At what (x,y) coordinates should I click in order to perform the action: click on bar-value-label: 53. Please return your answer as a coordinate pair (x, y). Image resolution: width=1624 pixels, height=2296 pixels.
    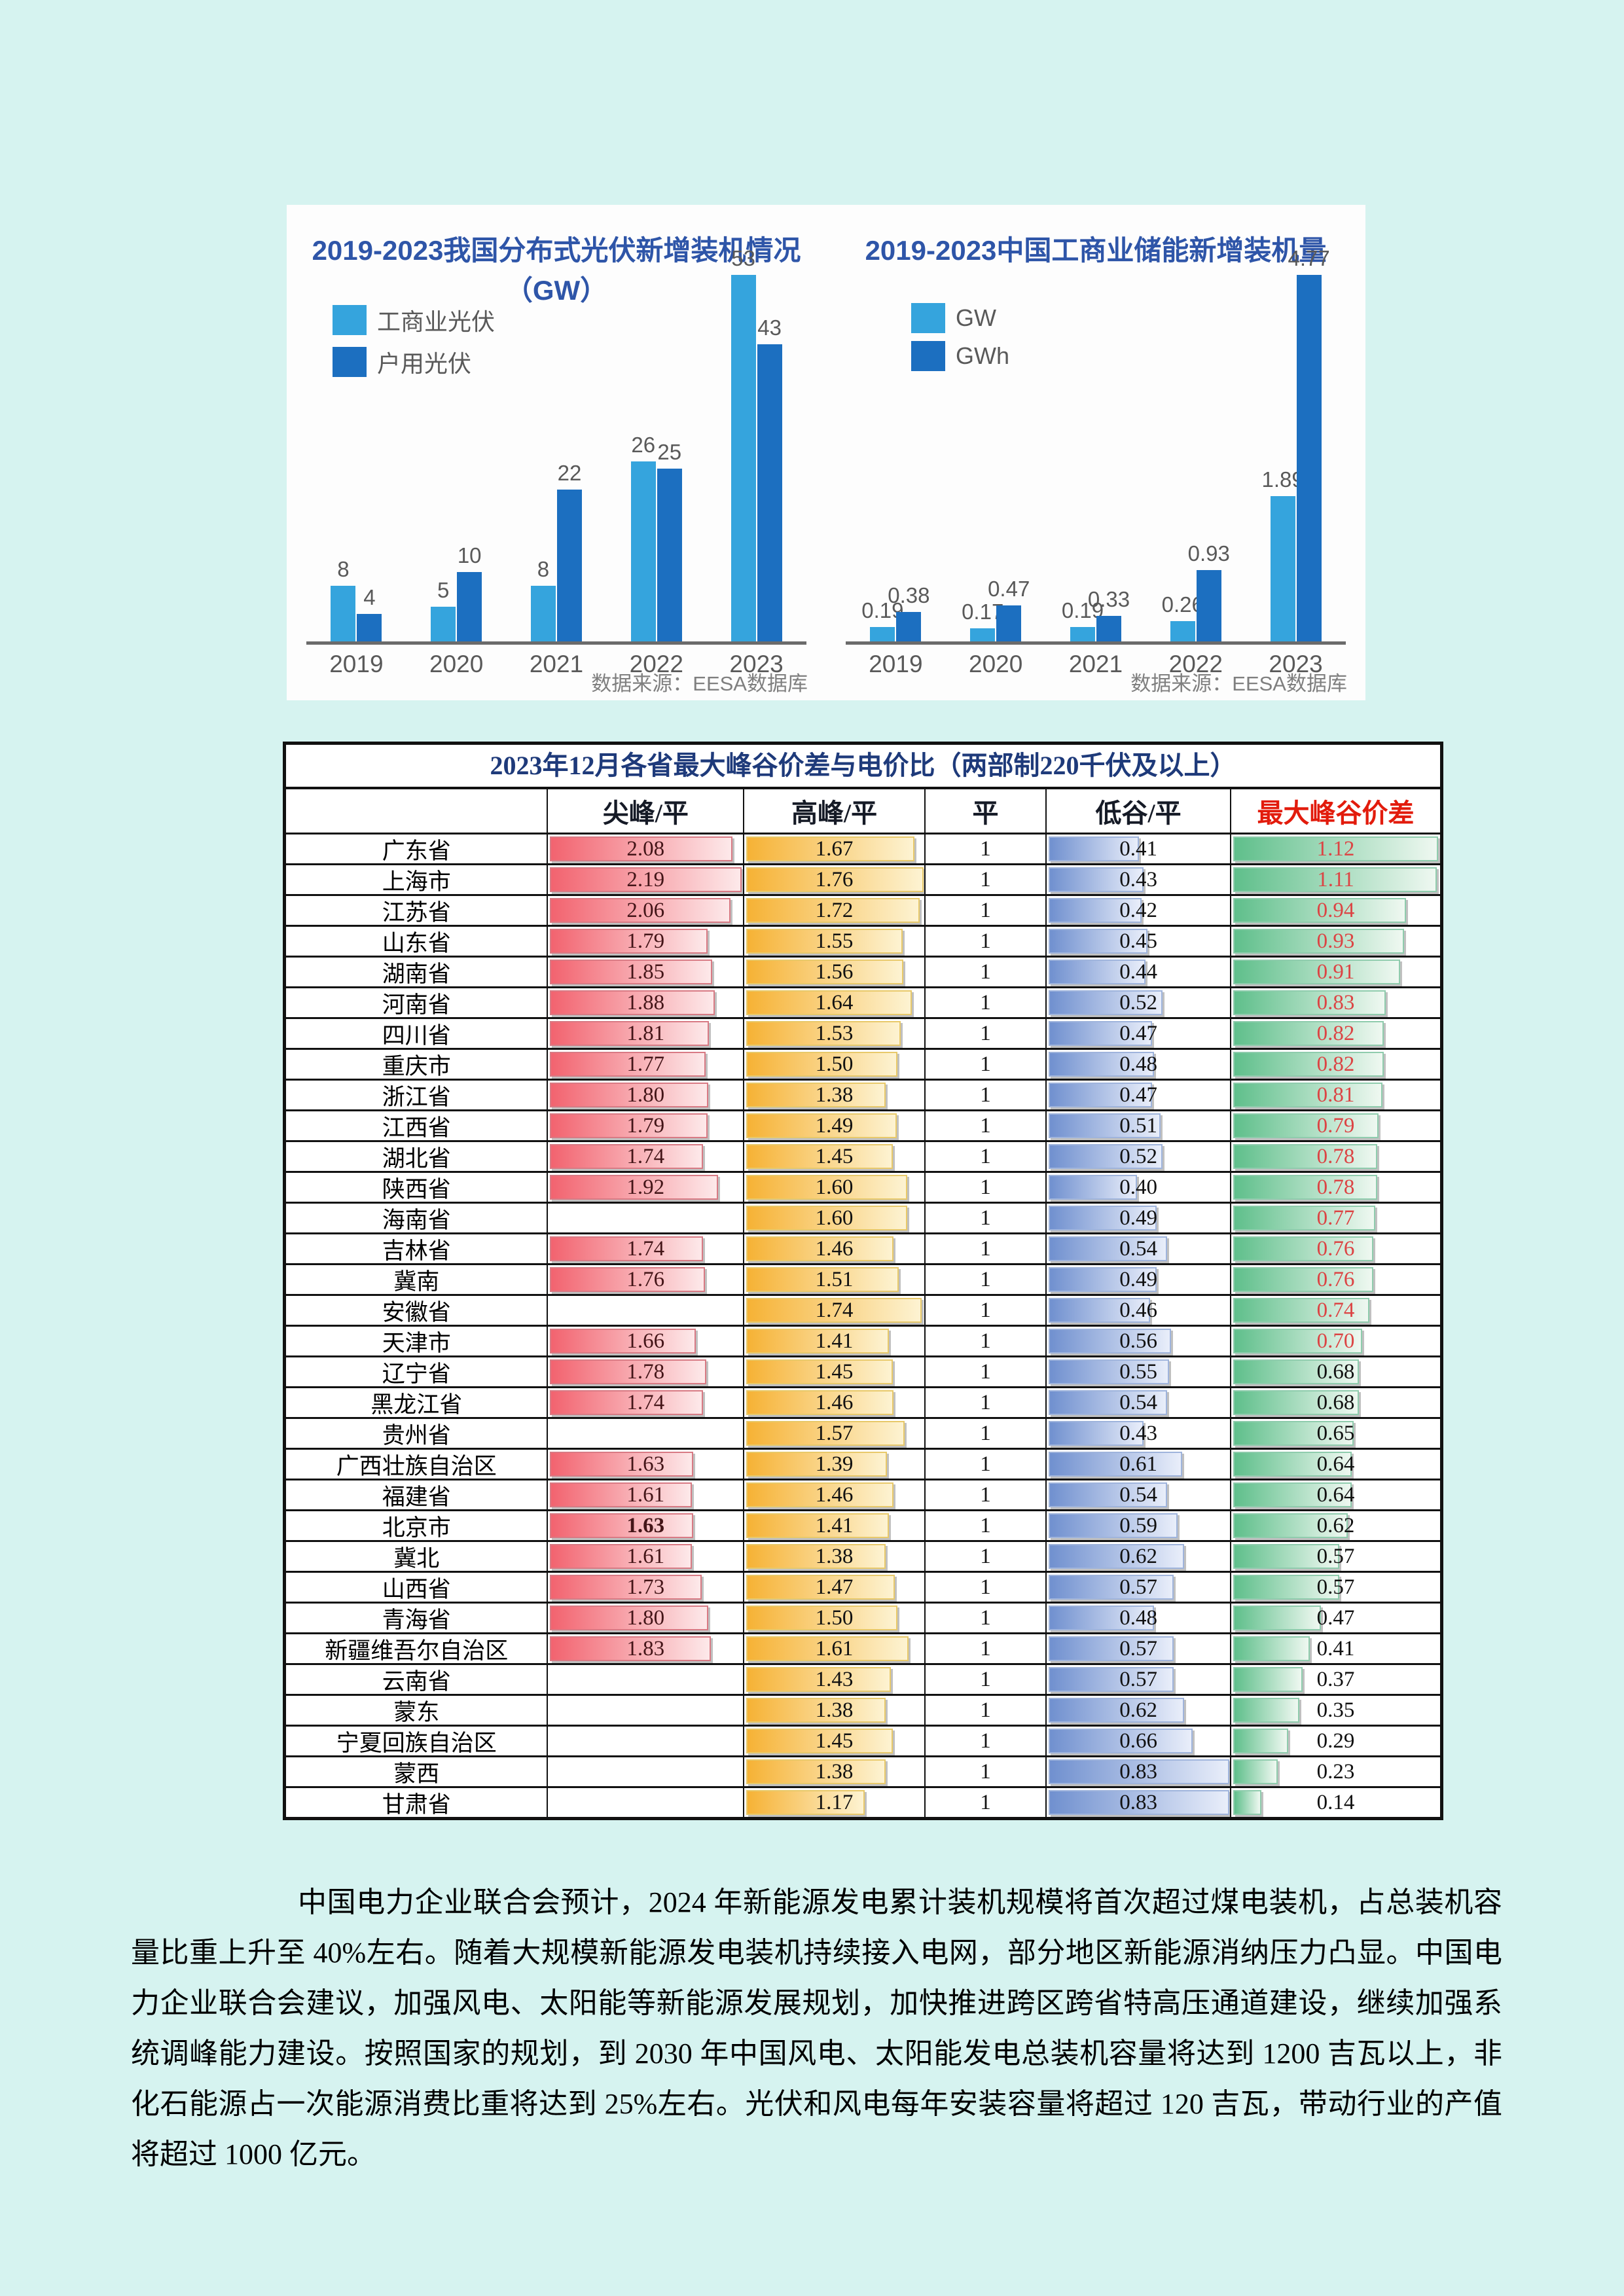
    Looking at the image, I should click on (743, 258).